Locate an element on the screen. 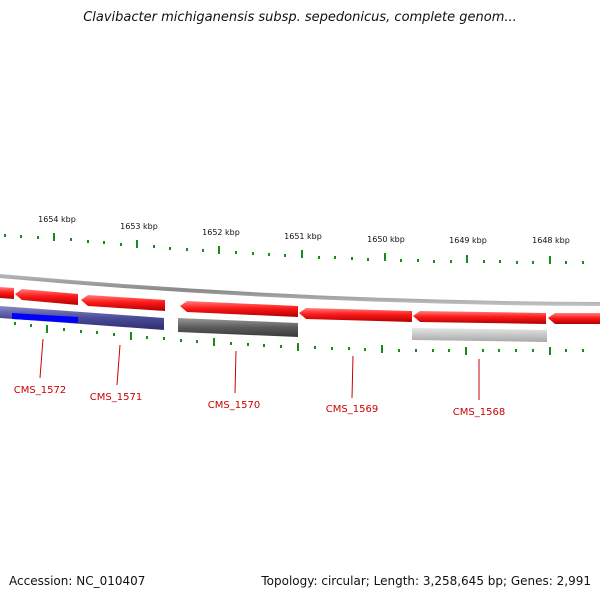  scale-label: 1653 kbp is located at coordinates (139, 226).